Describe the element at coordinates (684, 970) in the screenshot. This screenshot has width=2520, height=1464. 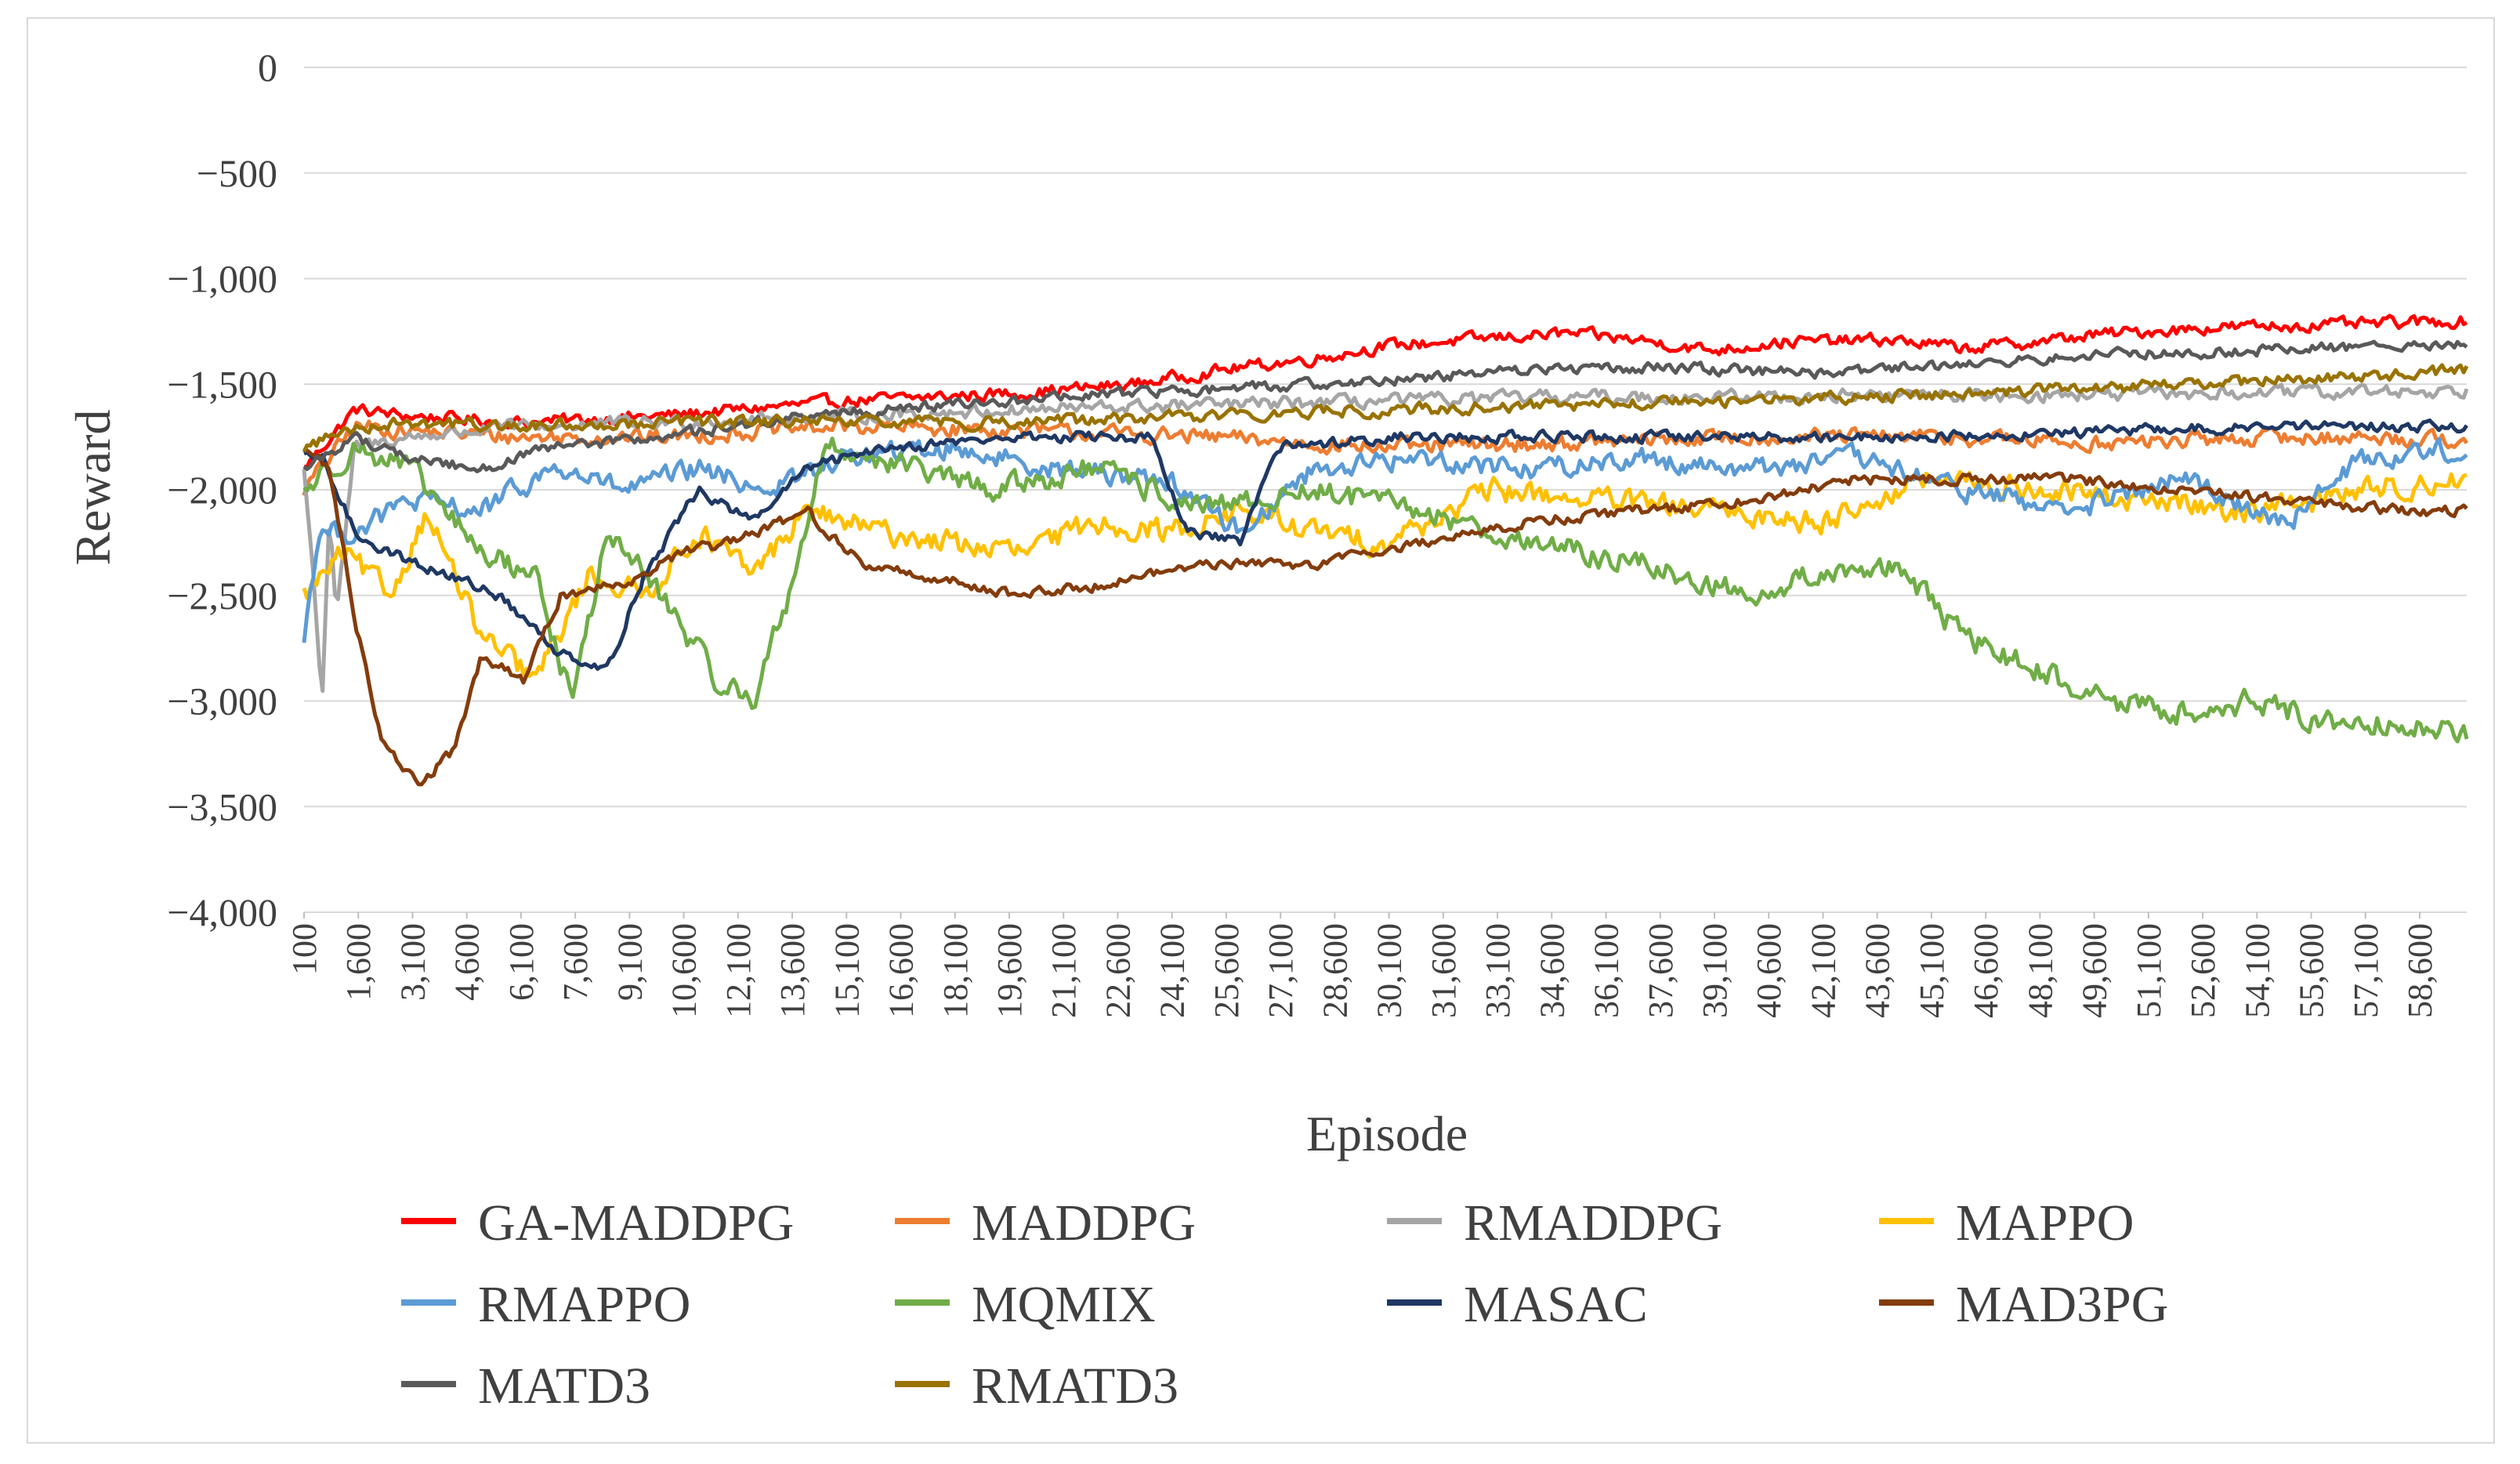
I see `x-tick-label: 10,600` at that location.